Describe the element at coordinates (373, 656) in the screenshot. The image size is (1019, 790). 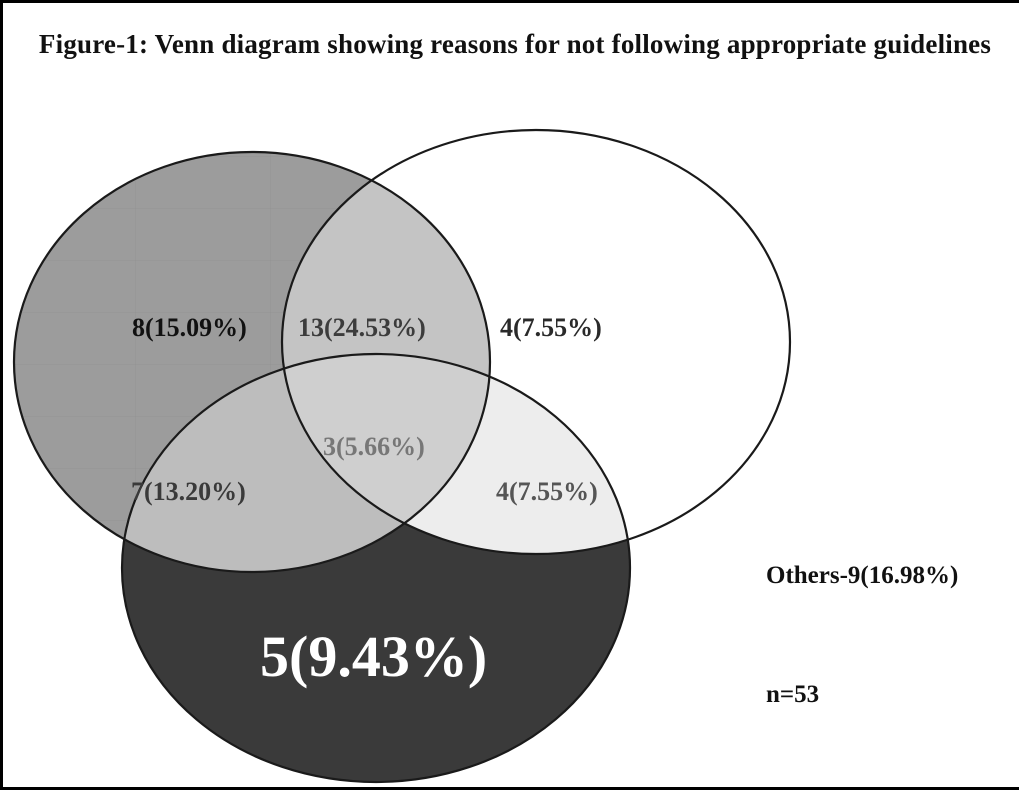
I see `label-bottom-only: 5(9.43%)` at that location.